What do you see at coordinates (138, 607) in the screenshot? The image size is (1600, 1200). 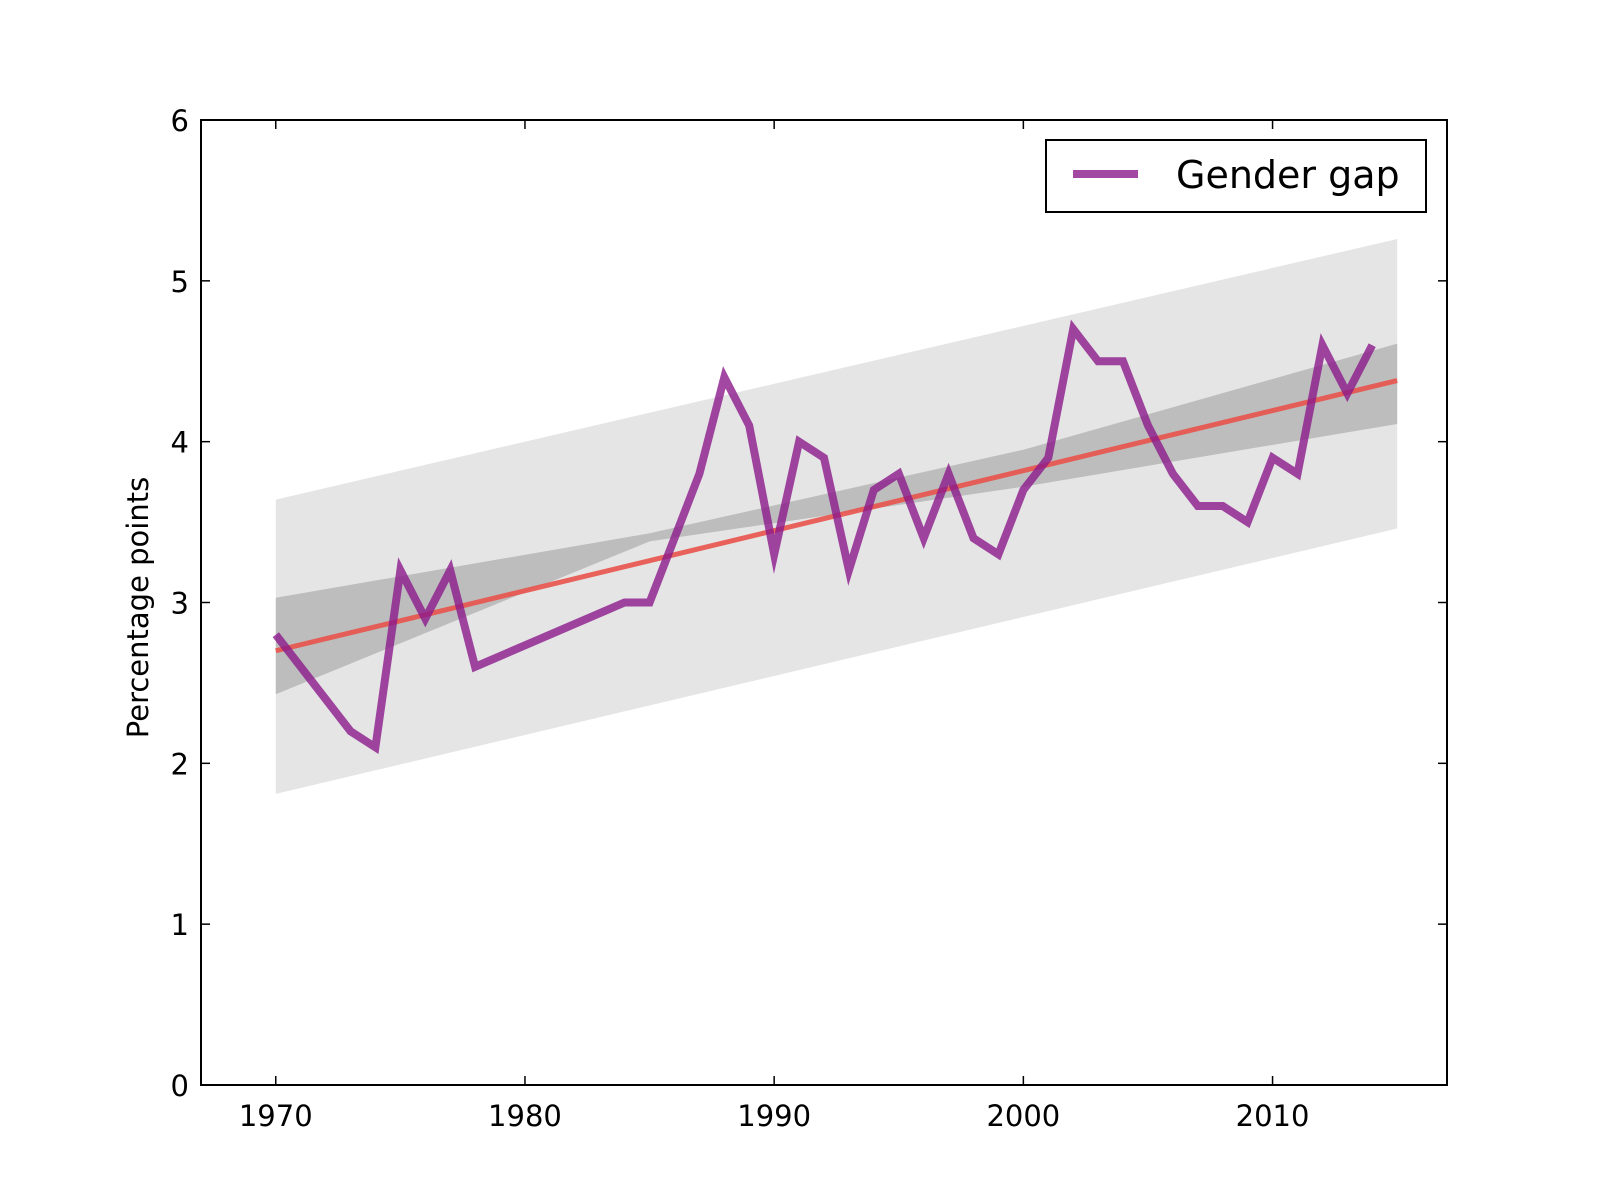 I see `y-axis-label: Percentage points` at bounding box center [138, 607].